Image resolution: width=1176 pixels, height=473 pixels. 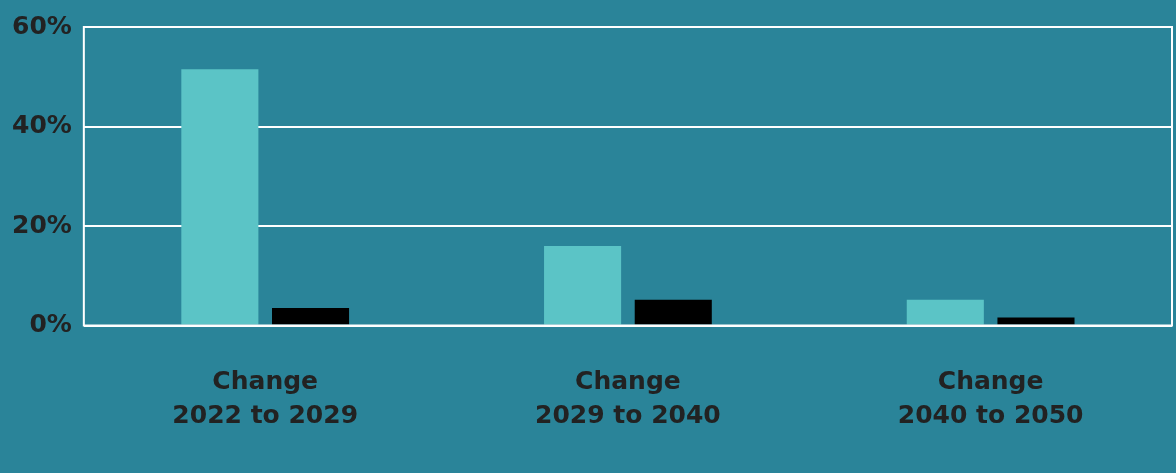 I want to click on y-tick-label: 0%, so click(x=50, y=323).